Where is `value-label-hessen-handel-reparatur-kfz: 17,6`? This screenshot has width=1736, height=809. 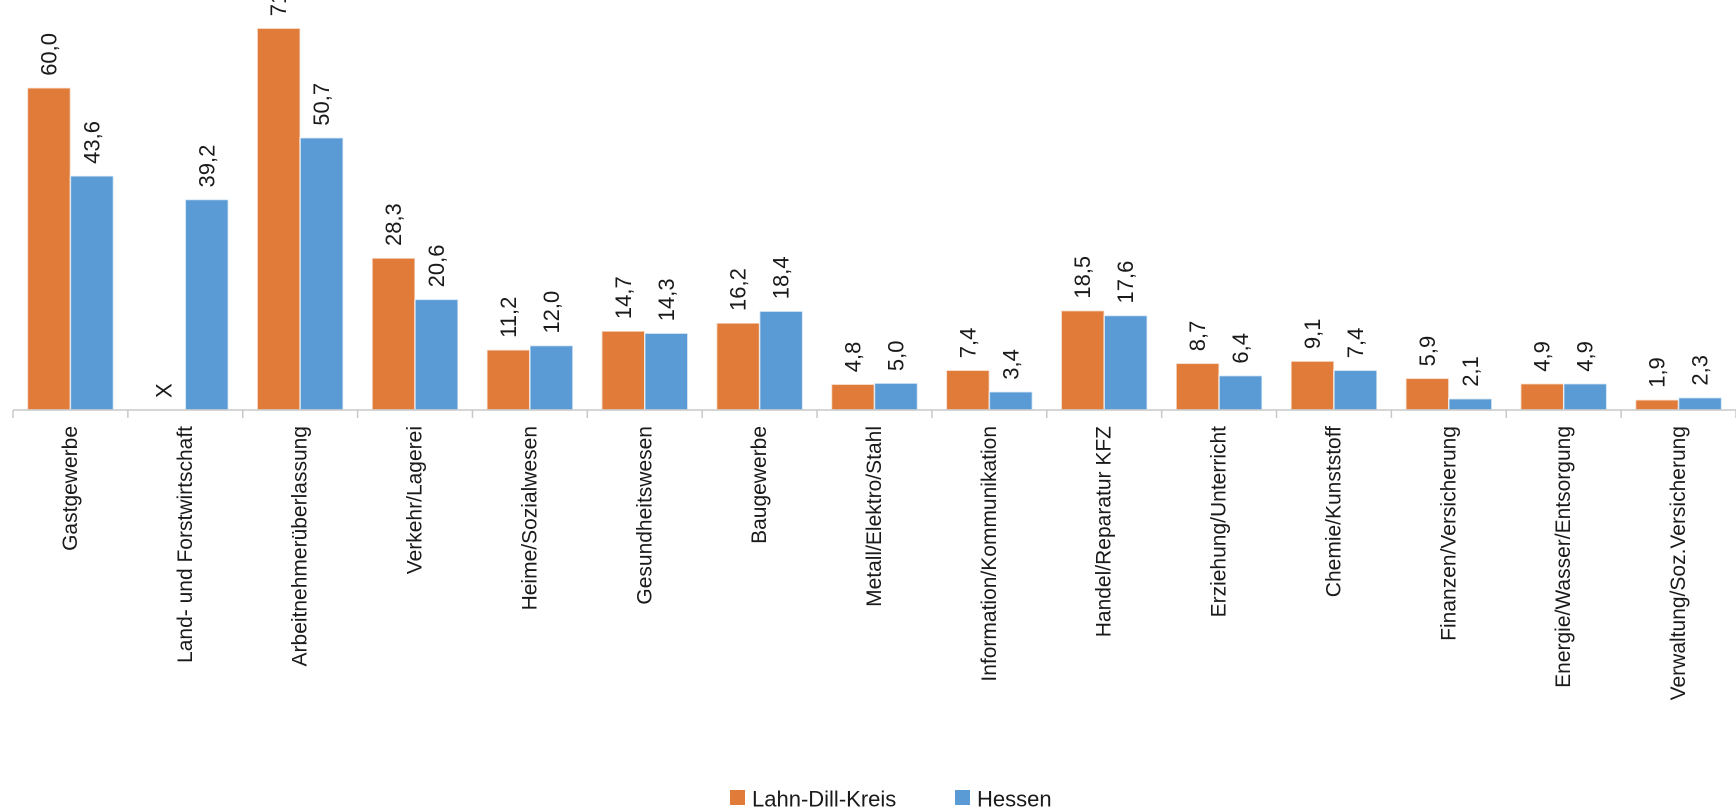
value-label-hessen-handel-reparatur-kfz: 17,6 is located at coordinates (1125, 282).